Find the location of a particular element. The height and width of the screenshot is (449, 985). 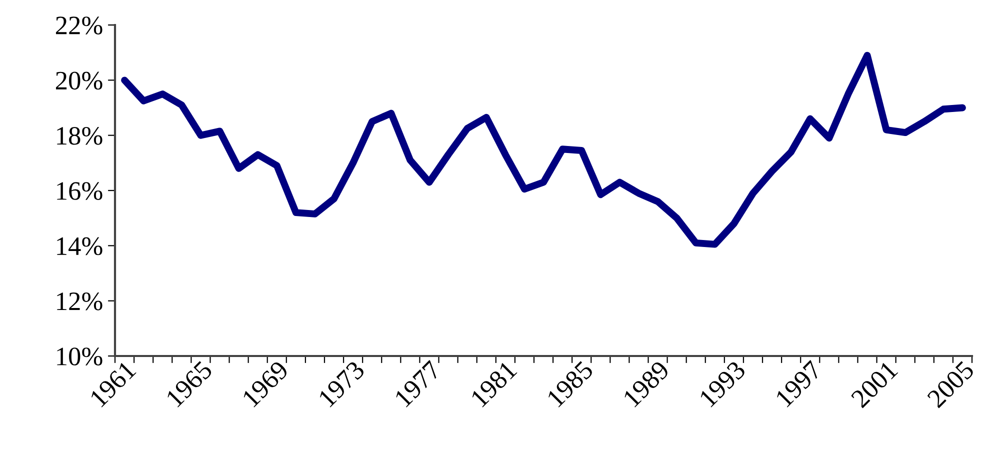

y-tick-label: 10% is located at coordinates (79, 357).